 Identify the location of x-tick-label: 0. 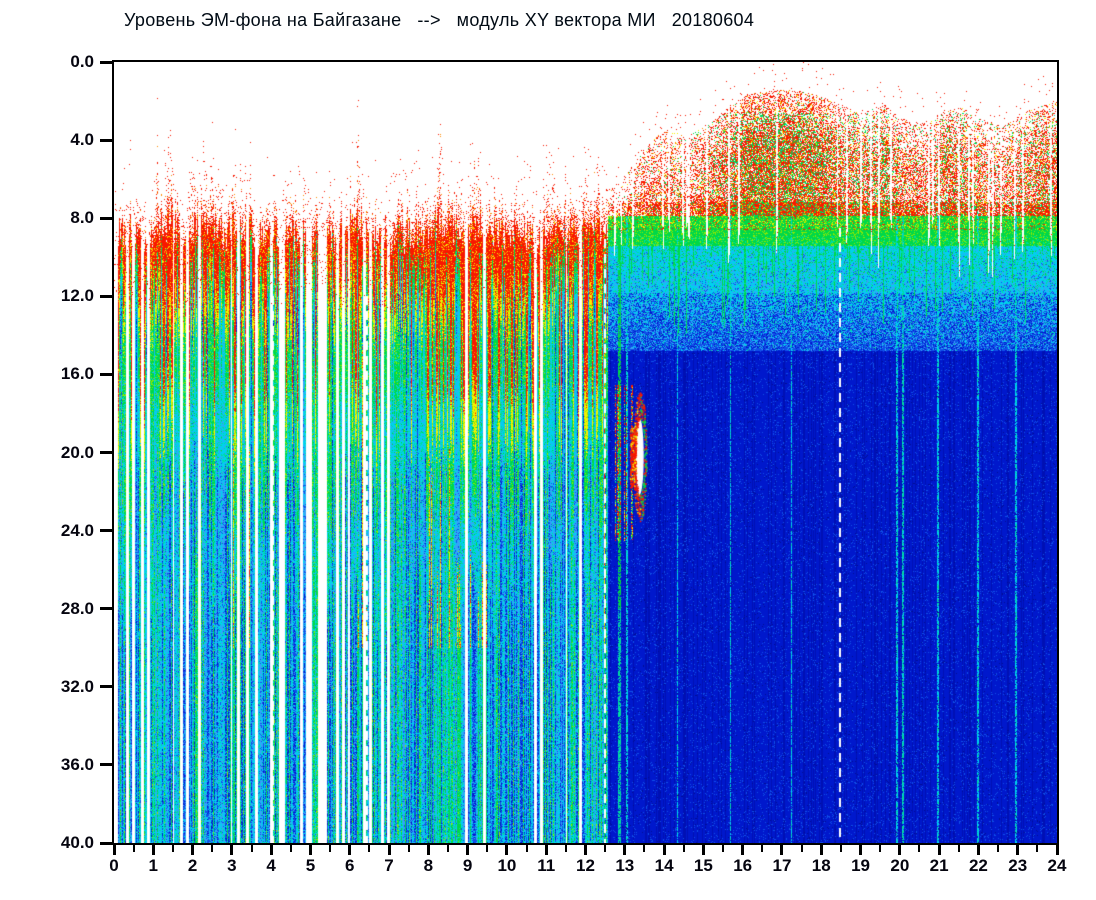
(114, 865).